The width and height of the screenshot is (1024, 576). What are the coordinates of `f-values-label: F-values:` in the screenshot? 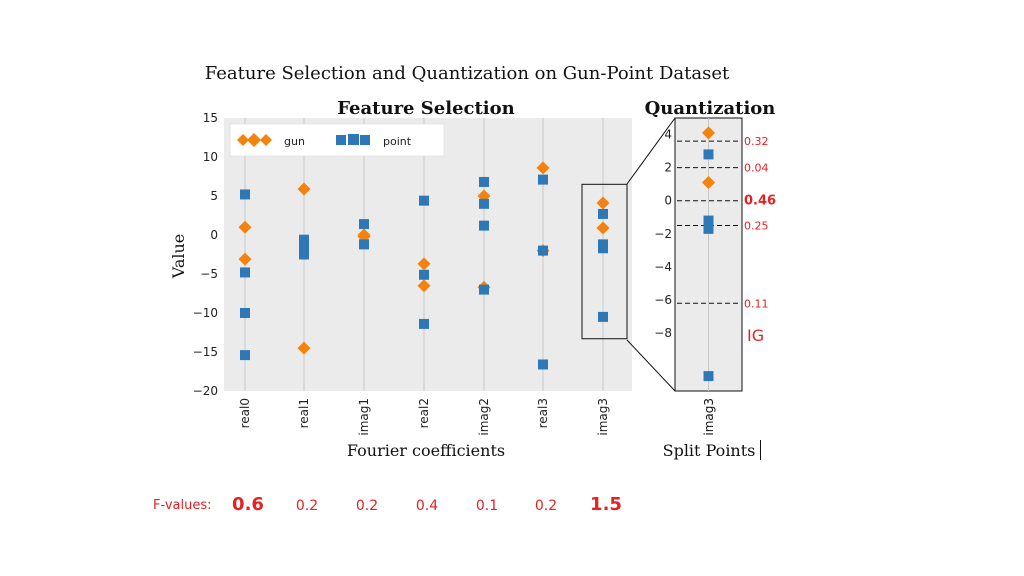 It's located at (182, 505).